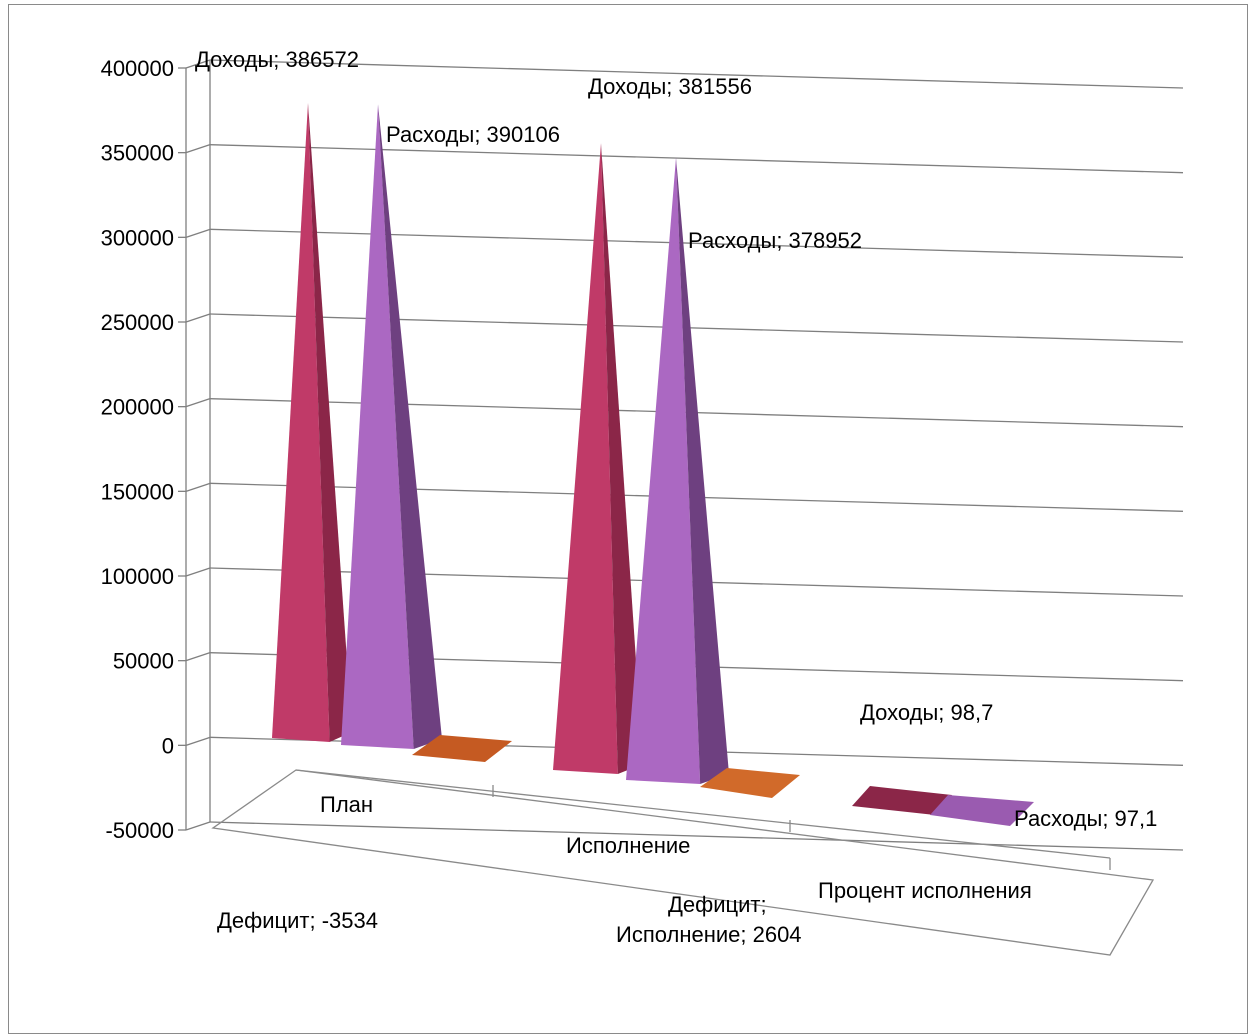 Image resolution: width=1251 pixels, height=1034 pixels. What do you see at coordinates (297, 920) in the screenshot?
I see `data-label: Дефицит; -3534` at bounding box center [297, 920].